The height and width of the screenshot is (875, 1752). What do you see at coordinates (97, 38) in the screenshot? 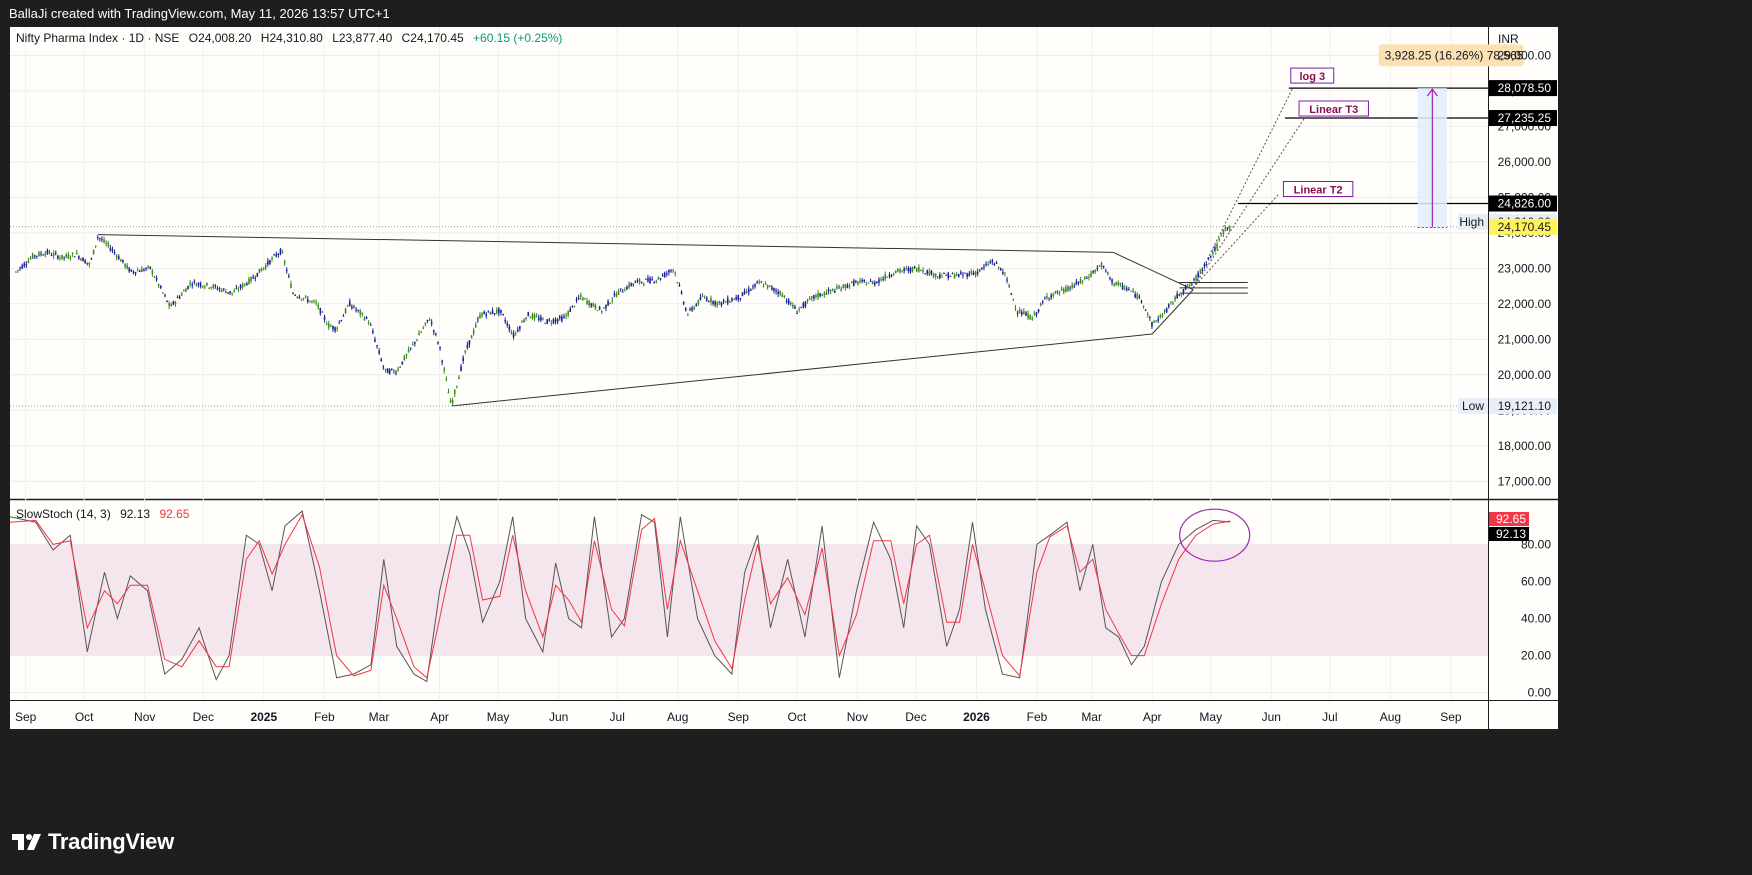
I see `symbol-name: Nifty Pharma Index · 1D · NSE` at bounding box center [97, 38].